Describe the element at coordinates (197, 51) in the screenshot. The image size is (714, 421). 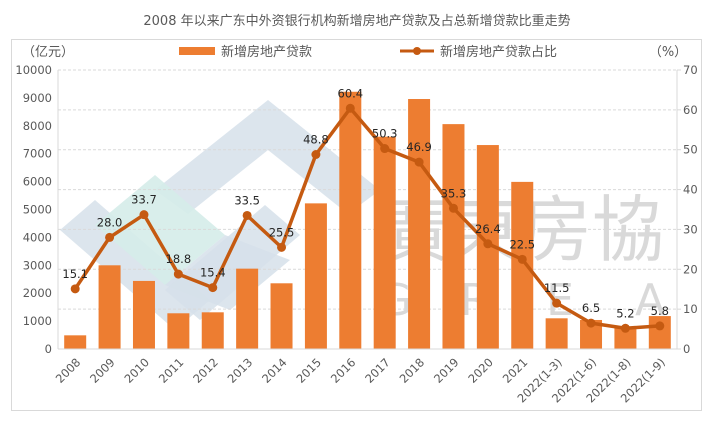
I see `legend-bar-swatch` at that location.